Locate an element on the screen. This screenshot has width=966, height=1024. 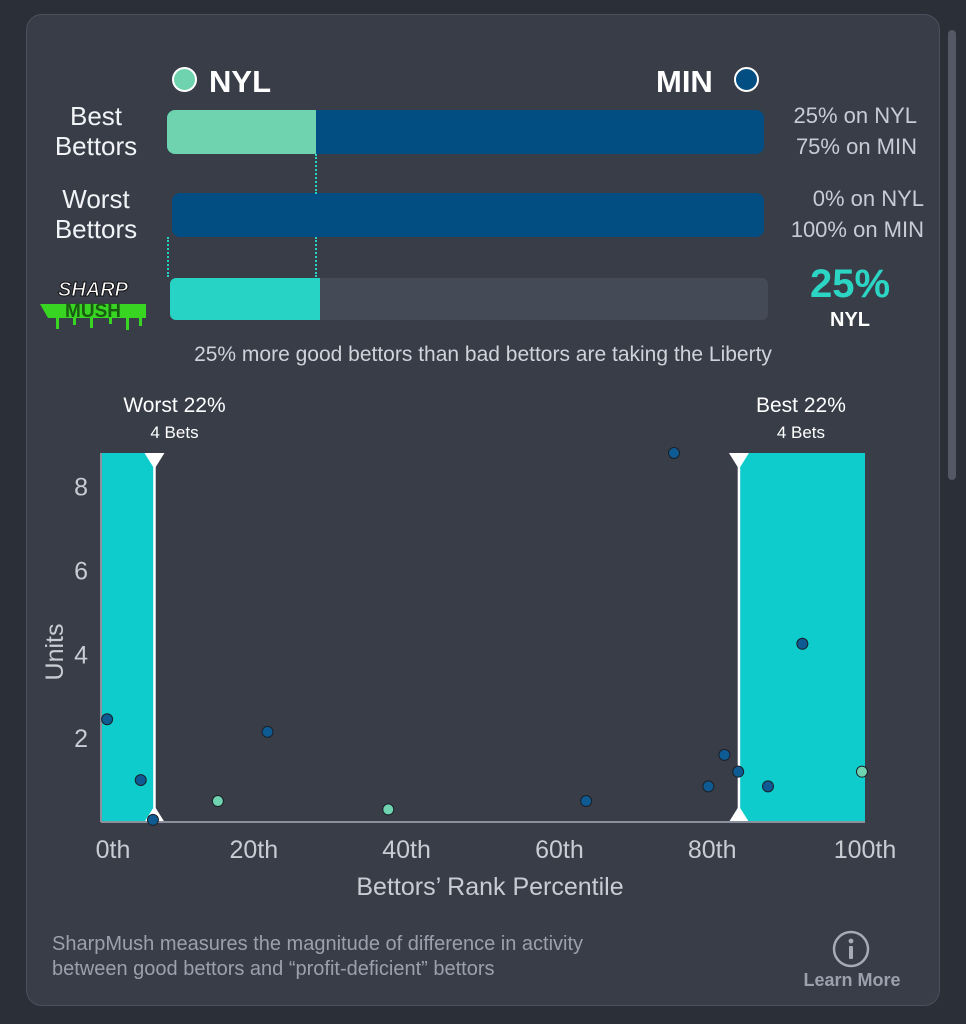
sharpmush-logo: SHARP MUSH is located at coordinates (93, 304).